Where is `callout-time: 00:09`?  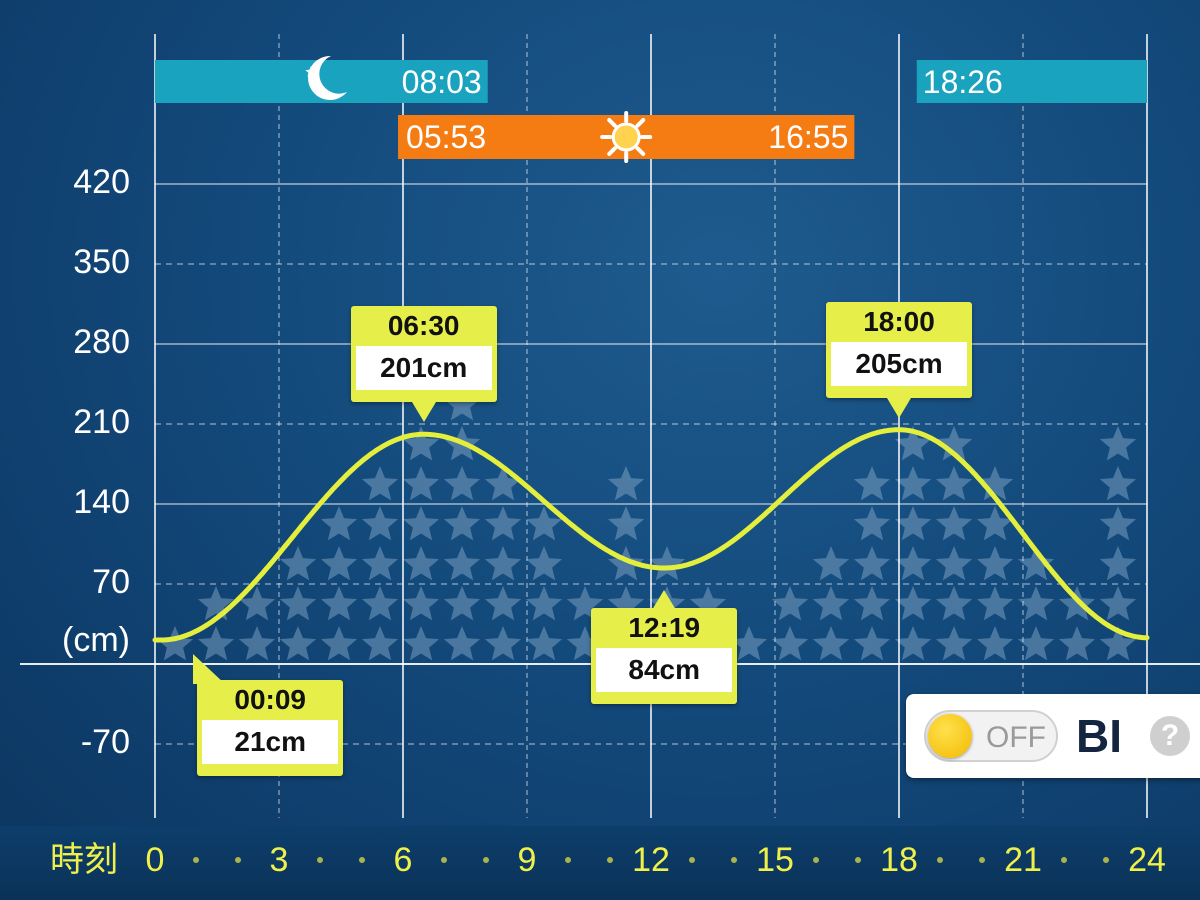
callout-time: 00:09 is located at coordinates (270, 699).